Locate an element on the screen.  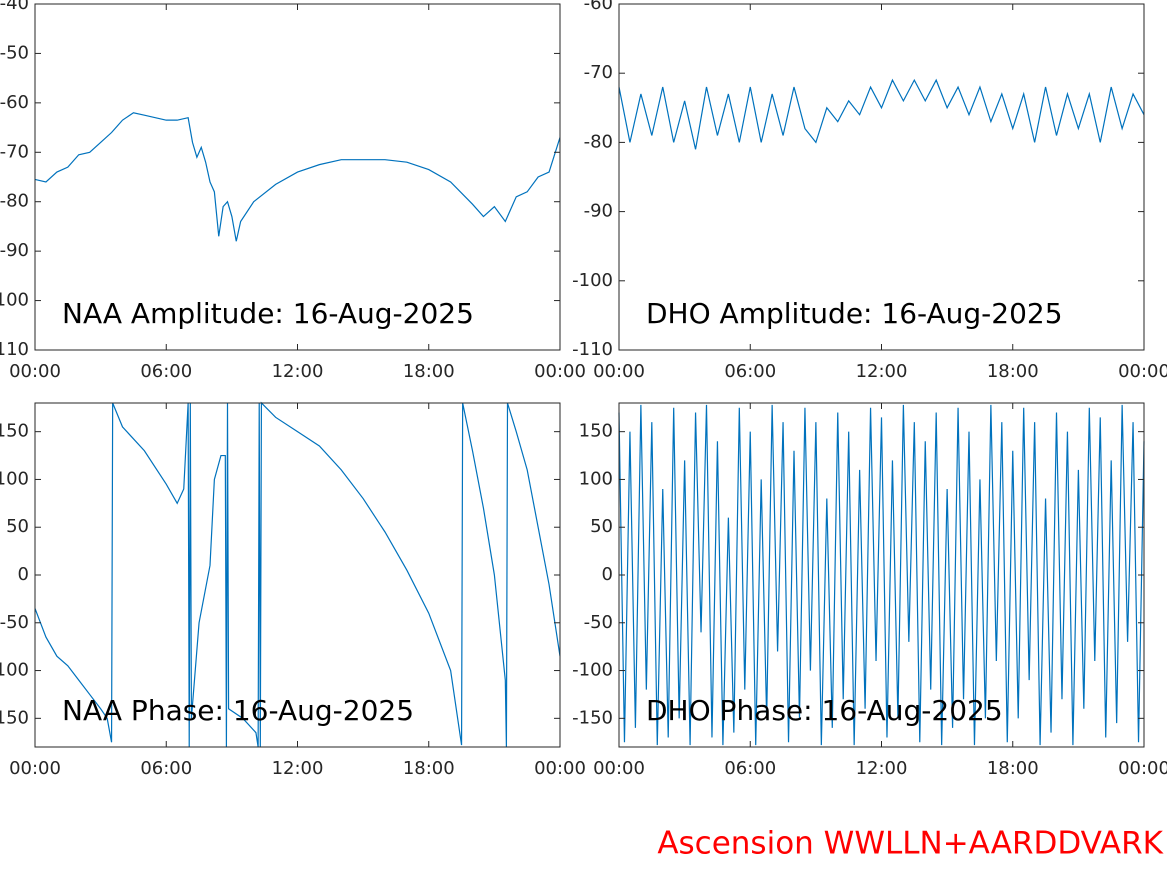
chart-title: DHO Phase: 16-Aug-2025 is located at coordinates (824, 710).